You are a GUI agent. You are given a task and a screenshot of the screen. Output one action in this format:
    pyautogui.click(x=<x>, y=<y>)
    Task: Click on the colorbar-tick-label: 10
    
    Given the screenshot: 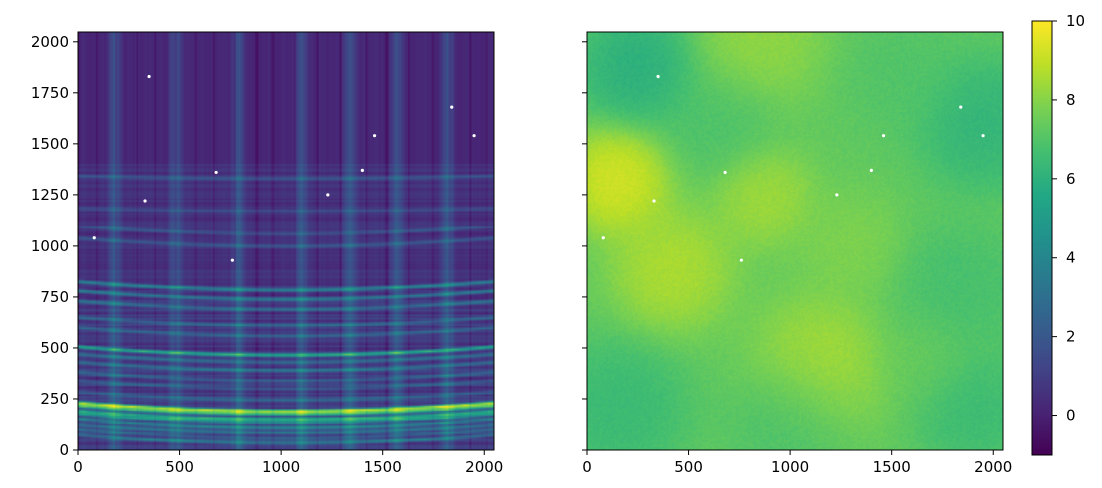 What is the action you would take?
    pyautogui.click(x=1075, y=21)
    